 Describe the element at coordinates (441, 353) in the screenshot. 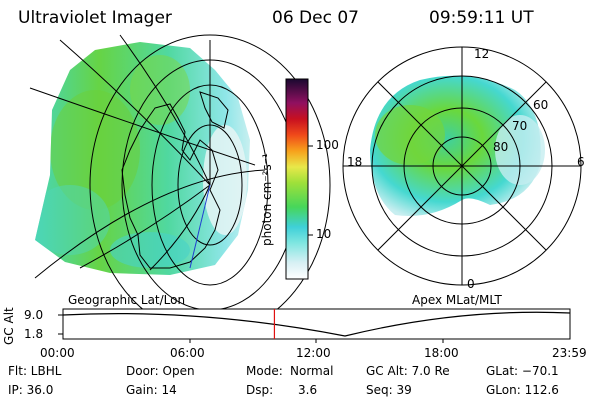

I see `time-tick-1800: 18:00` at that location.